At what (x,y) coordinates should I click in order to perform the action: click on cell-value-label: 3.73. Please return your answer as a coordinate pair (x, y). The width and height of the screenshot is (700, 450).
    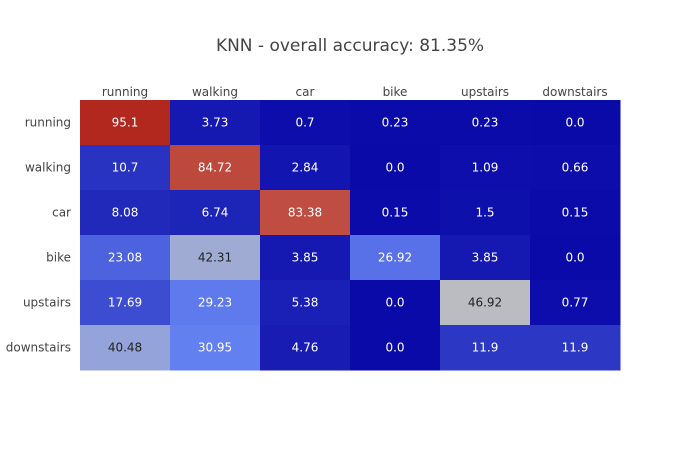
    Looking at the image, I should click on (215, 123).